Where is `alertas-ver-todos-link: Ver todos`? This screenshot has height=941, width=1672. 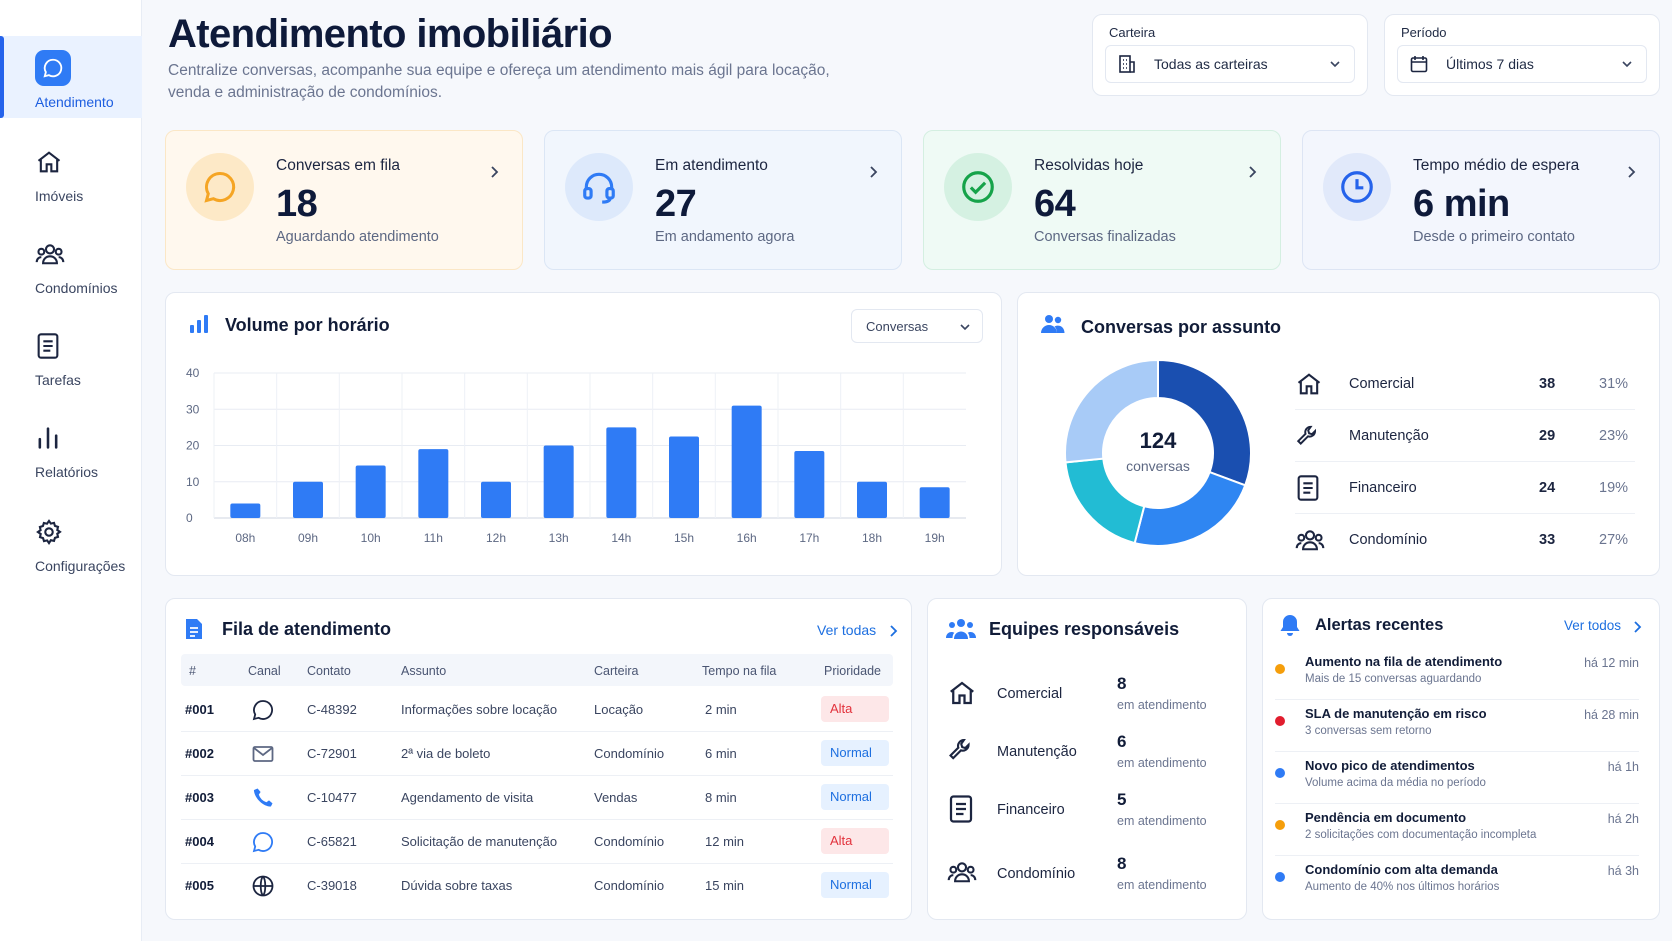 alertas-ver-todos-link: Ver todos is located at coordinates (1593, 625).